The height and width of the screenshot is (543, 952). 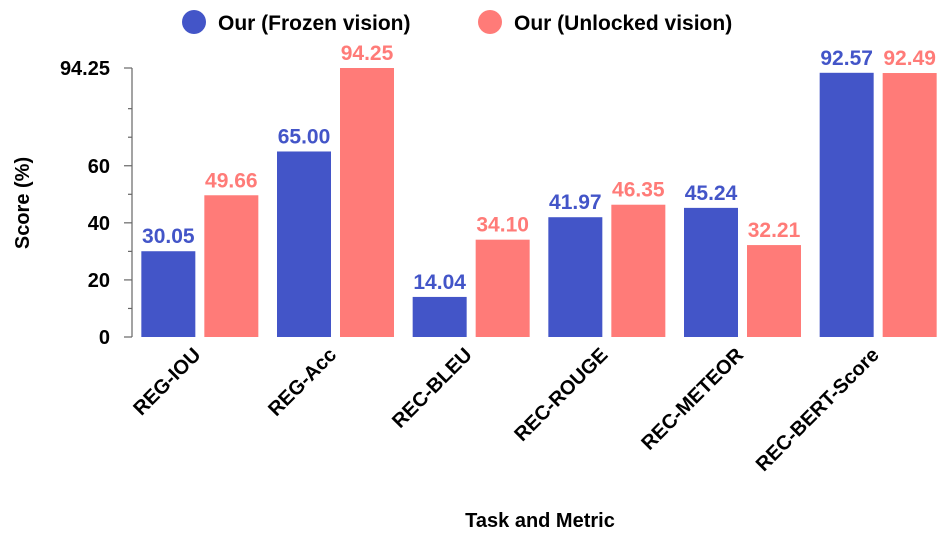 What do you see at coordinates (502, 288) in the screenshot?
I see `bar-unlocked-rec-bleu` at bounding box center [502, 288].